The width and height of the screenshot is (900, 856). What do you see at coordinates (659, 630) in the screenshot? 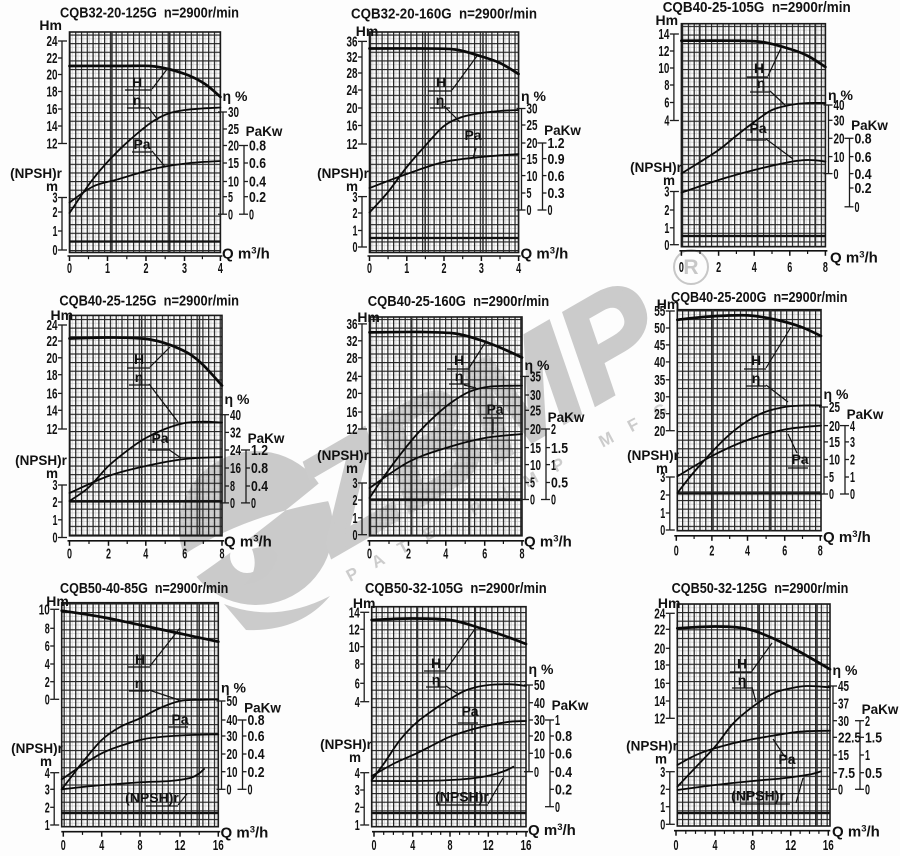
I see `svg-text: 22` at bounding box center [659, 630].